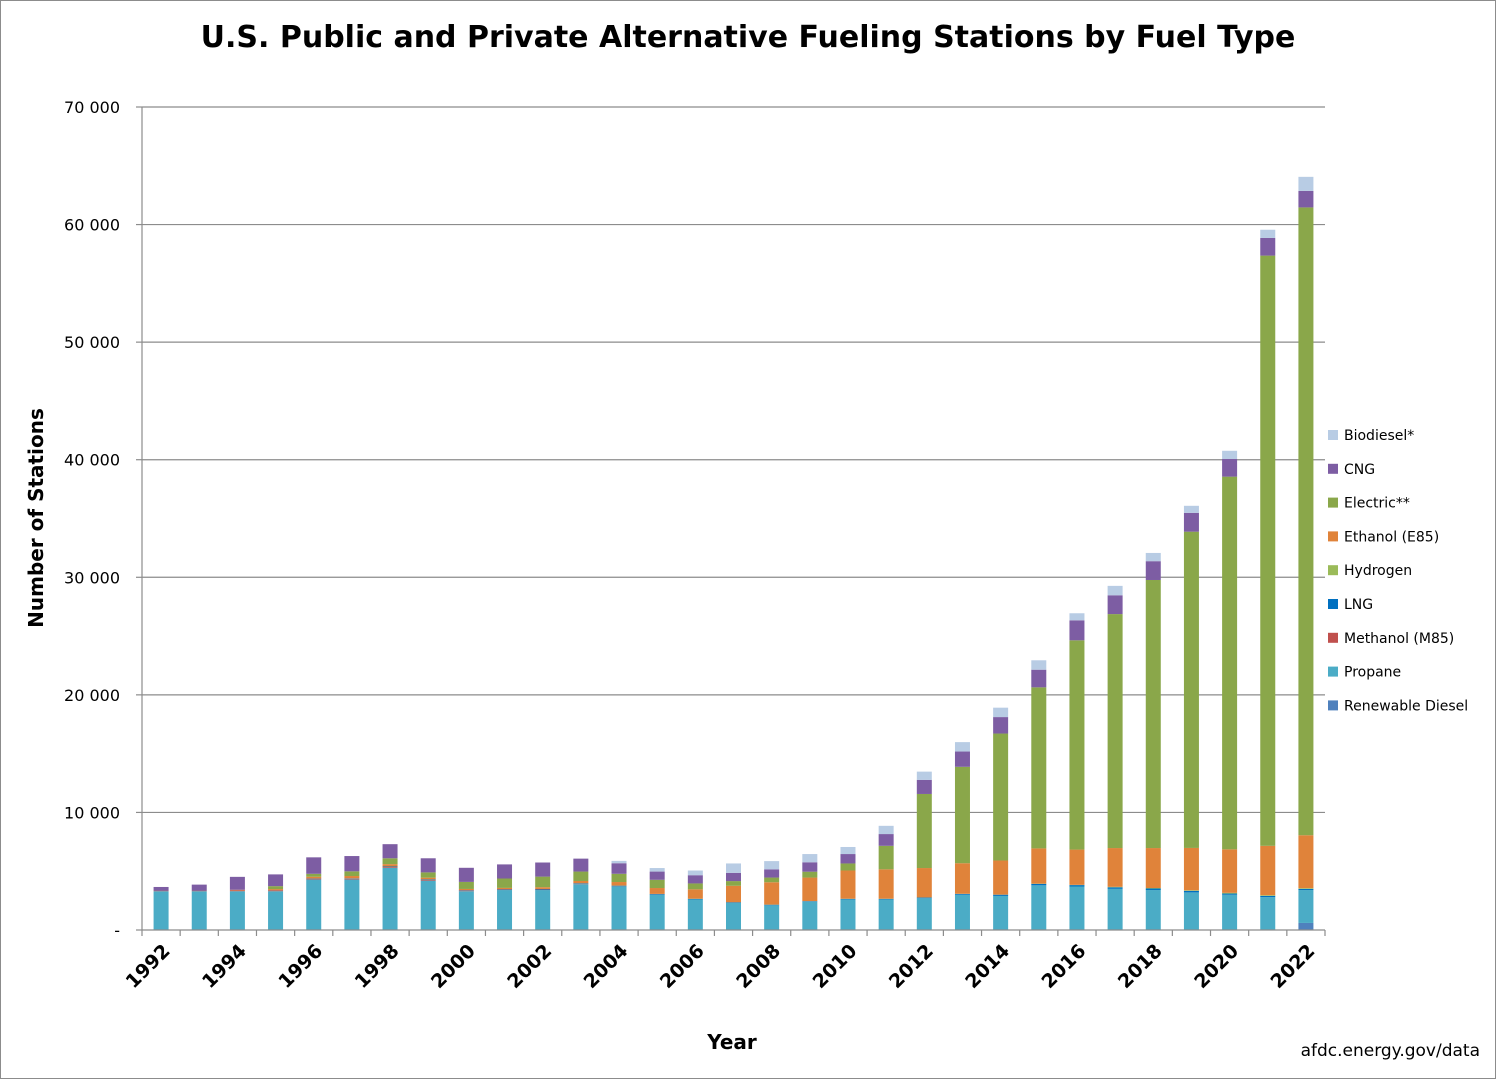 Image resolution: width=1496 pixels, height=1079 pixels. Describe the element at coordinates (731, 1042) in the screenshot. I see `x-axis-label: Year` at that location.